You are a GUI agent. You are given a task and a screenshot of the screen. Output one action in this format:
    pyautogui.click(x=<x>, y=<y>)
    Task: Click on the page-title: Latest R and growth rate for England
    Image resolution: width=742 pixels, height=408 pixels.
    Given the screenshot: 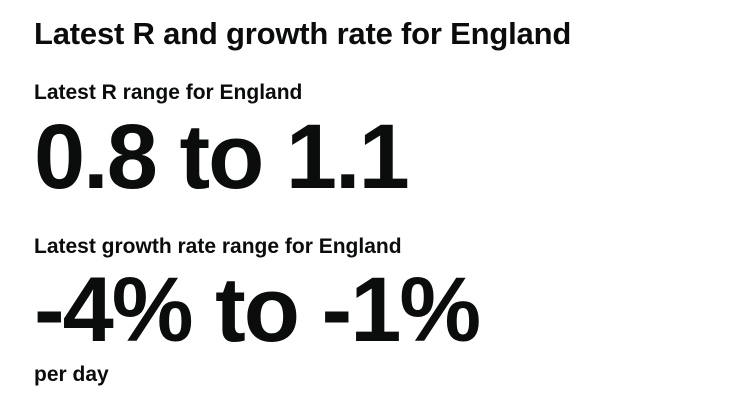 What is the action you would take?
    pyautogui.click(x=303, y=33)
    